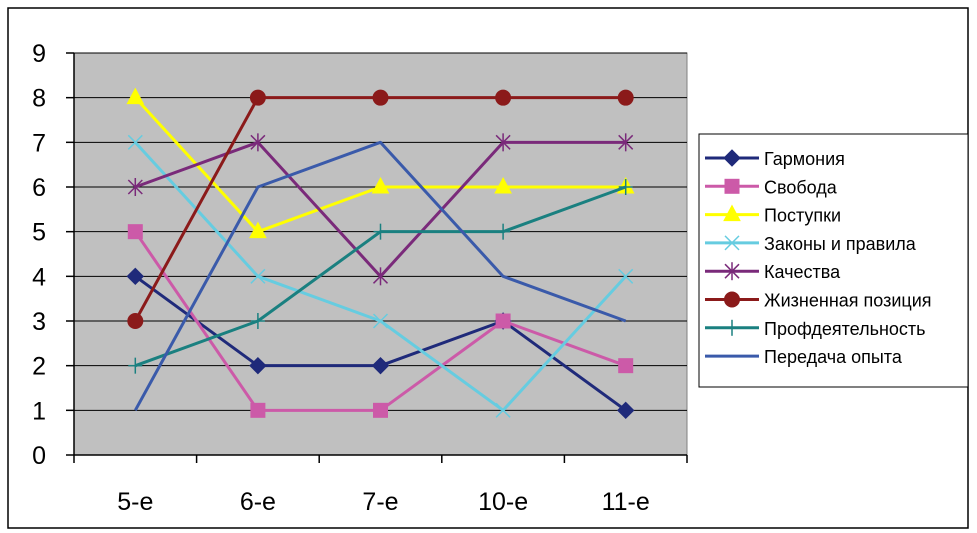 The width and height of the screenshot is (977, 533). I want to click on legend-entry: Свобода, so click(771, 187).